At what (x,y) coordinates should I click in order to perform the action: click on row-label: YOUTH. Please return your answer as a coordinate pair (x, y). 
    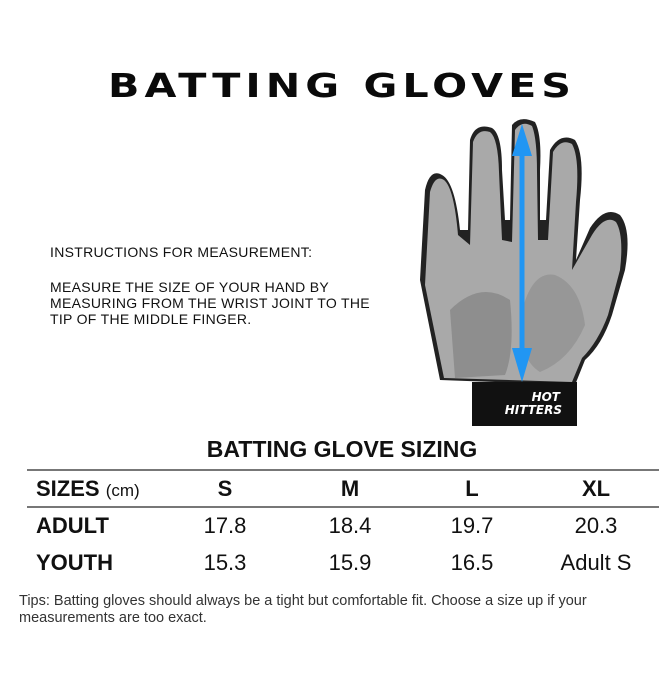
    Looking at the image, I should click on (74, 562).